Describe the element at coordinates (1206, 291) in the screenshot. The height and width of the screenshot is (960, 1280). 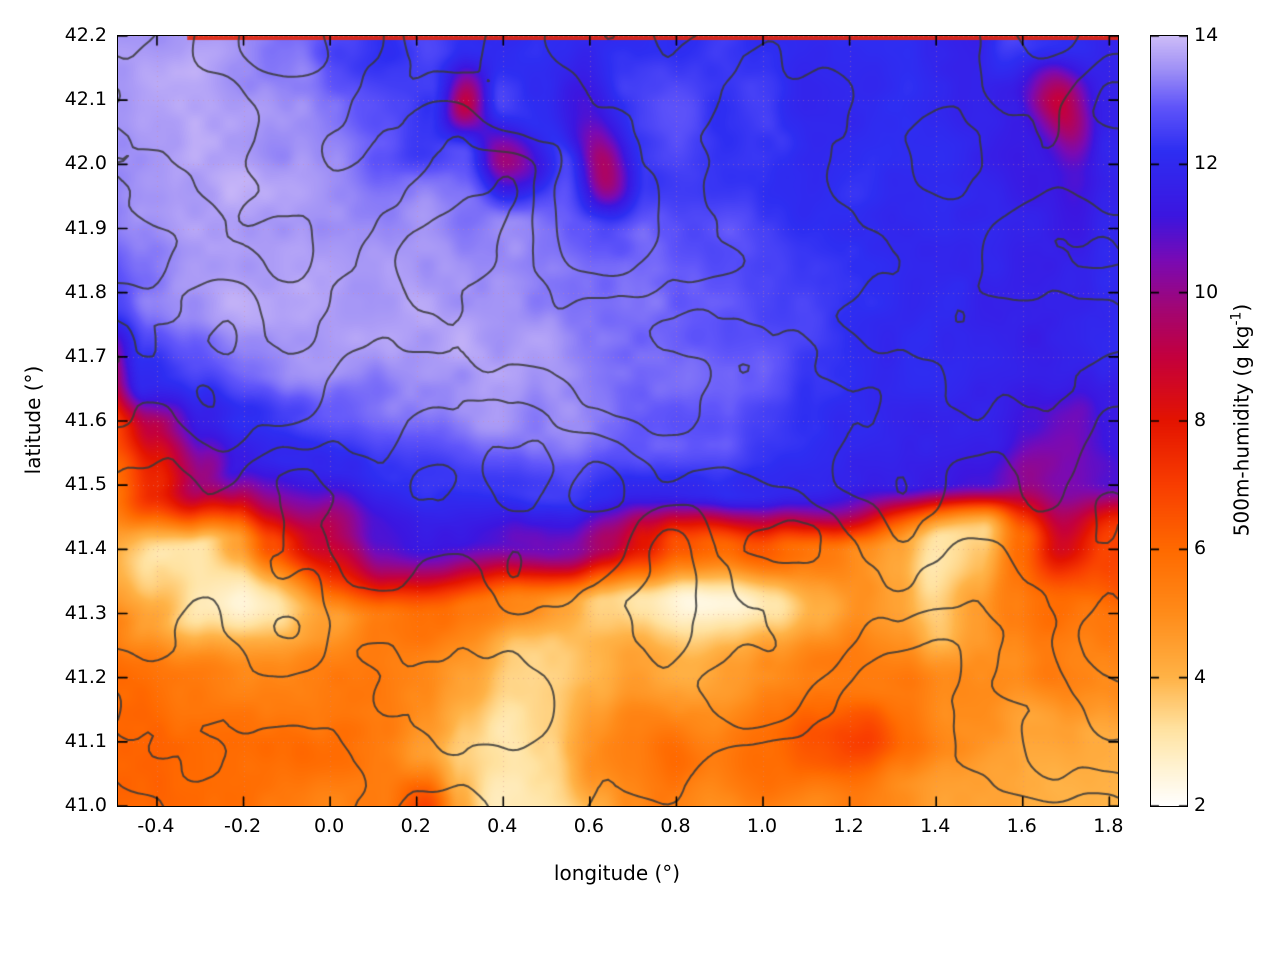
I see `colorbar-tick-label: 10` at that location.